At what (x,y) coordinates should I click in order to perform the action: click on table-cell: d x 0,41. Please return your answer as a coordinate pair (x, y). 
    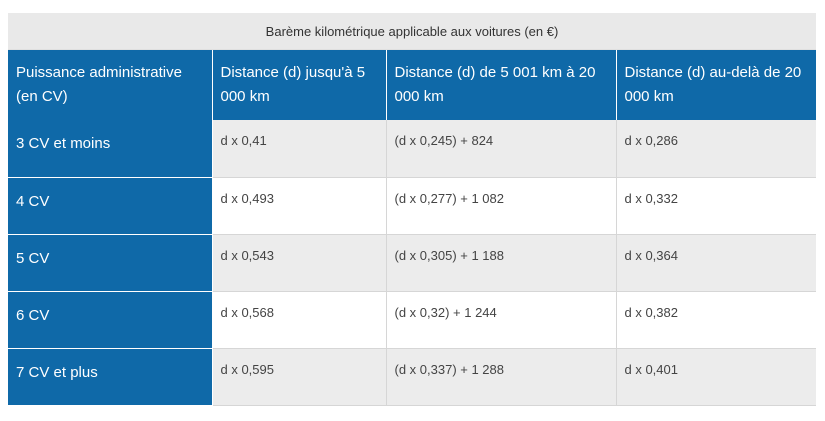
    Looking at the image, I should click on (299, 149).